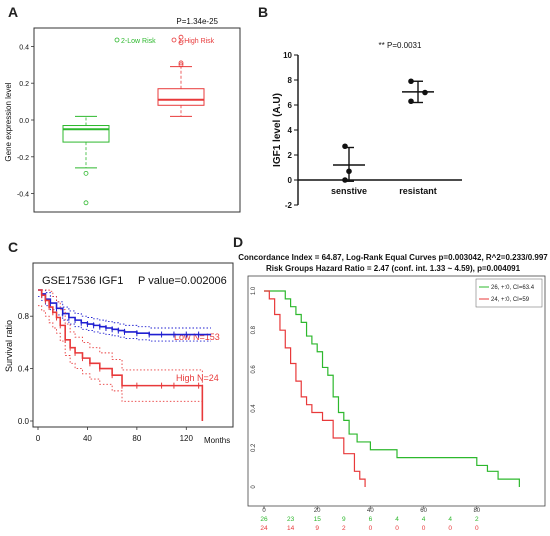 Image resolution: width=550 pixels, height=536 pixels. I want to click on legend-marker-low, so click(117, 40).